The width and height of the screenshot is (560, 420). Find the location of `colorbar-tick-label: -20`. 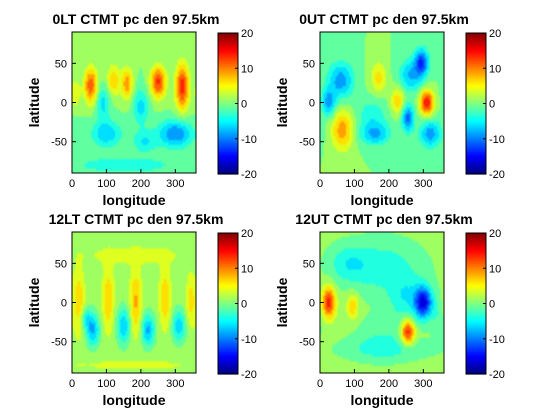

colorbar-tick-label: -20 is located at coordinates (249, 375).